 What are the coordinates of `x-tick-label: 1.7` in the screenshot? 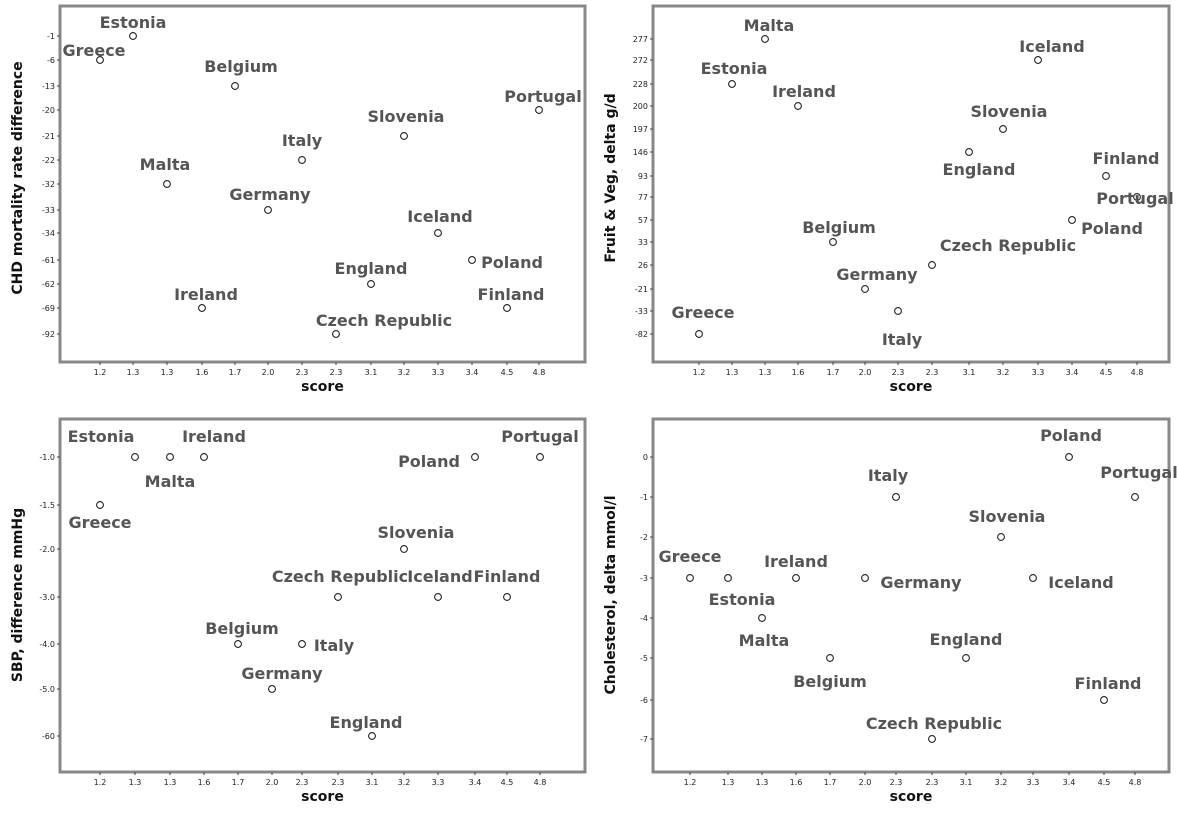 It's located at (830, 782).